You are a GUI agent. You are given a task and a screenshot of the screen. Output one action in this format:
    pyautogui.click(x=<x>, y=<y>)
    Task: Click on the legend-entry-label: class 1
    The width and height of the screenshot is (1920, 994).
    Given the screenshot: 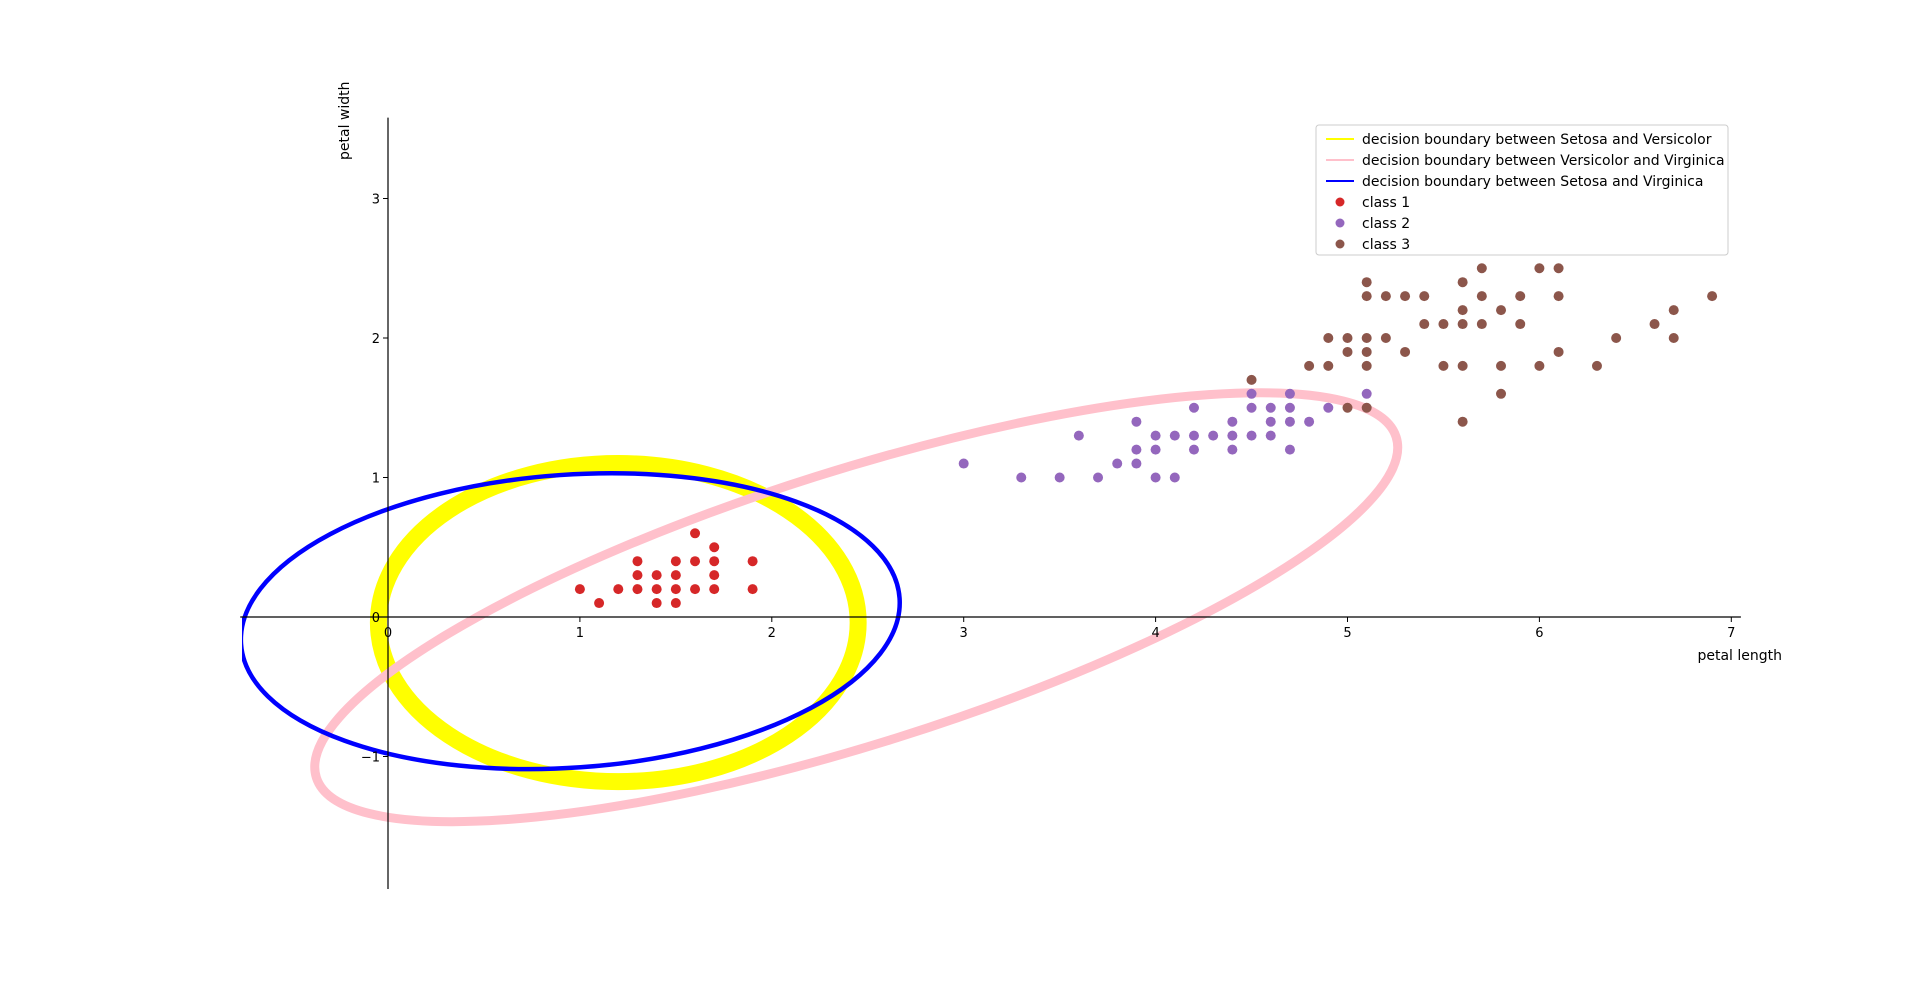 What is the action you would take?
    pyautogui.click(x=1386, y=203)
    